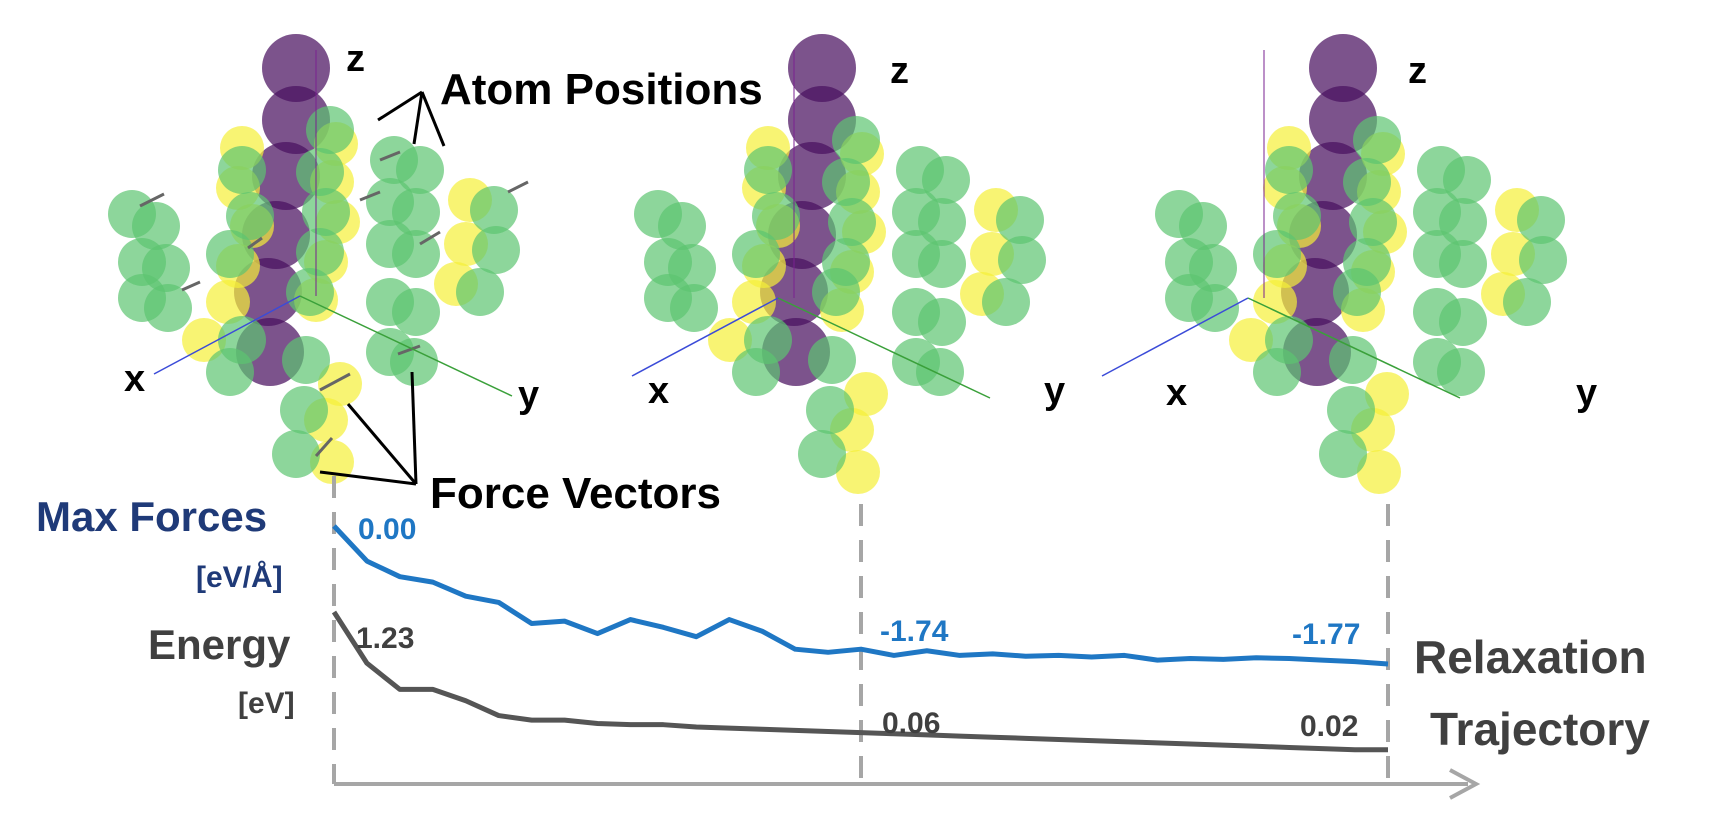 The width and height of the screenshot is (1718, 816). Describe the element at coordinates (385, 638) in the screenshot. I see `energy-value-1: 1.23` at that location.